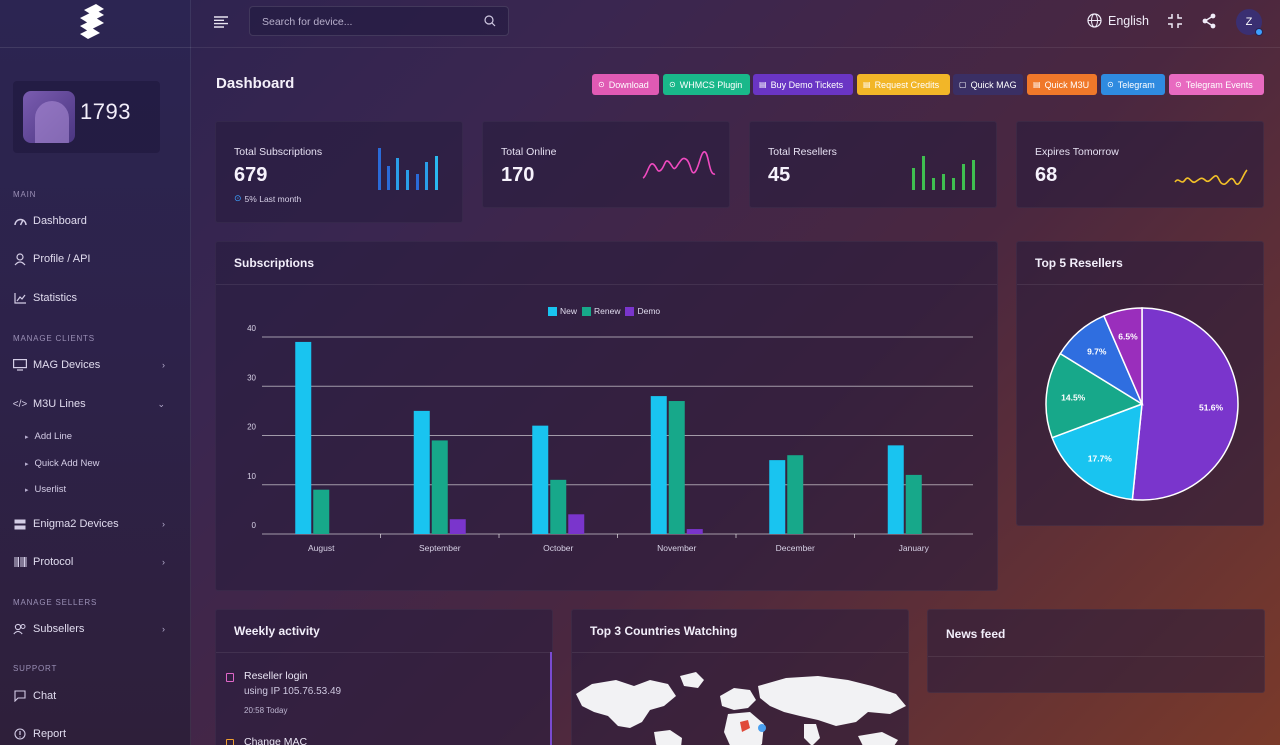  I want to click on action-button-7: ⊙ Telegram Events, so click(1216, 84).